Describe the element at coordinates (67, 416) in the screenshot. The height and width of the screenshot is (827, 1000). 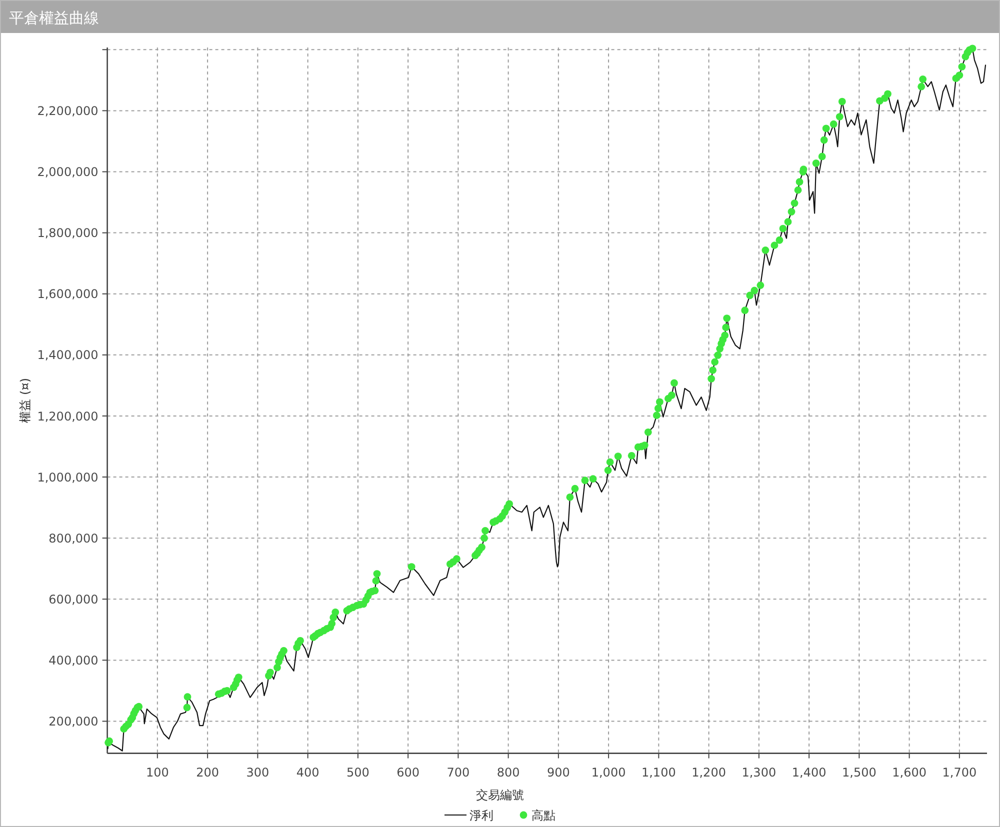
I see `y-tick-label: 1,200,000` at that location.